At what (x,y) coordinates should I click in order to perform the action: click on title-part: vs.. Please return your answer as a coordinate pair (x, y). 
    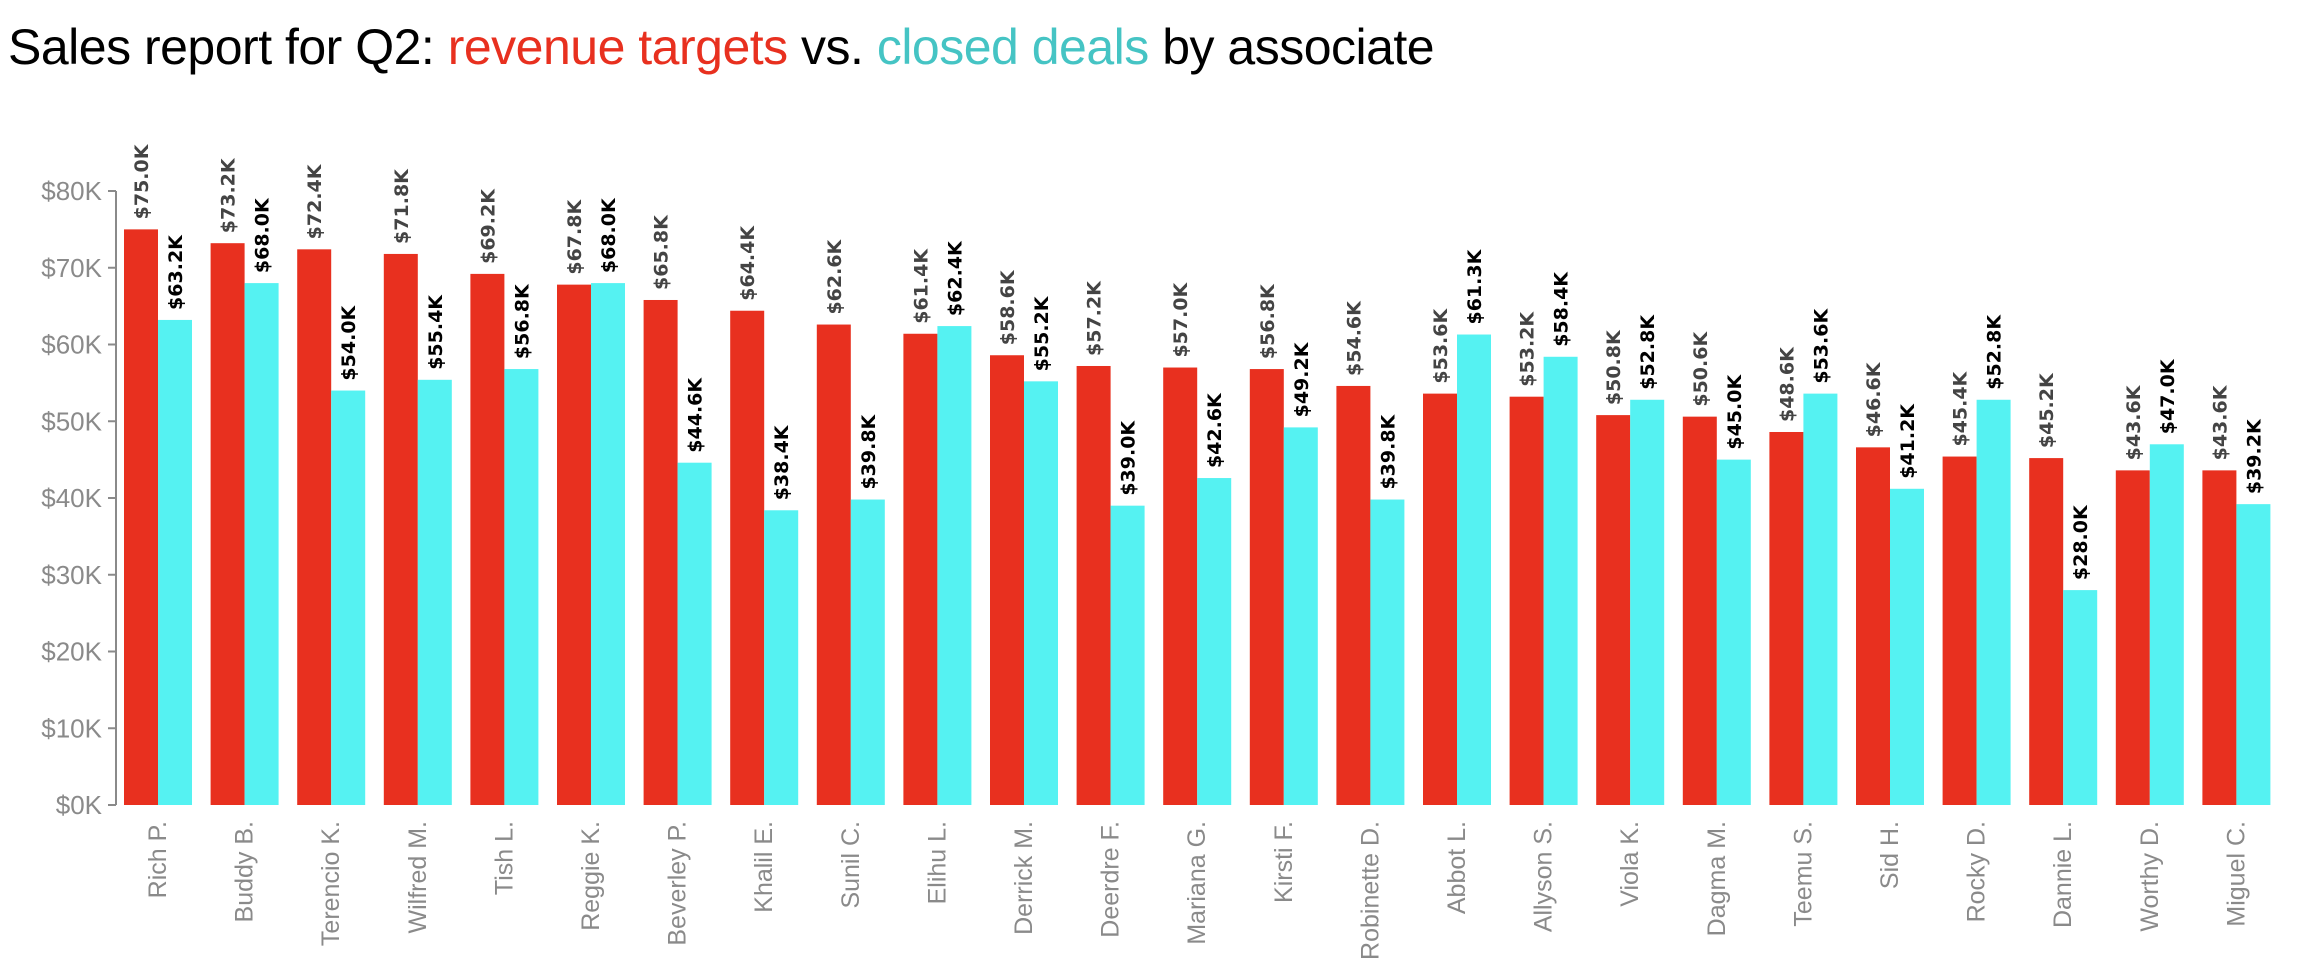
    Looking at the image, I should click on (832, 47).